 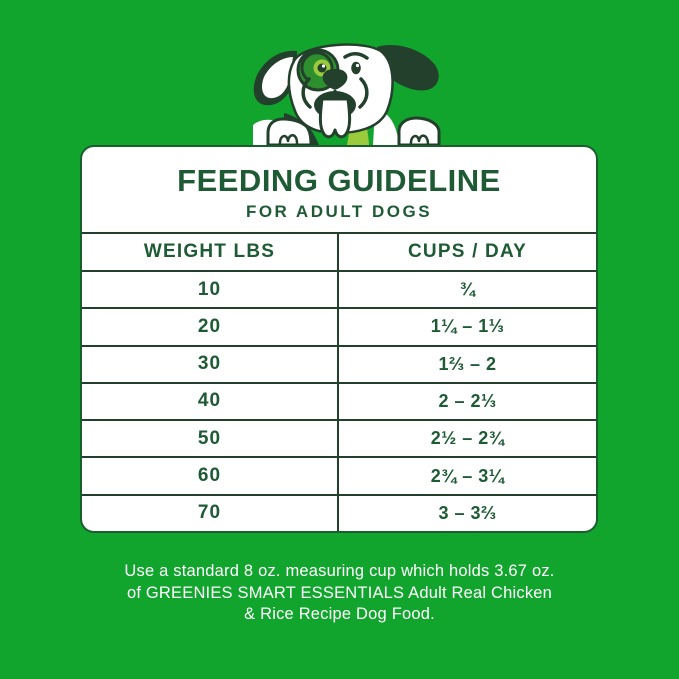 What do you see at coordinates (210, 476) in the screenshot?
I see `weight-cell: 60` at bounding box center [210, 476].